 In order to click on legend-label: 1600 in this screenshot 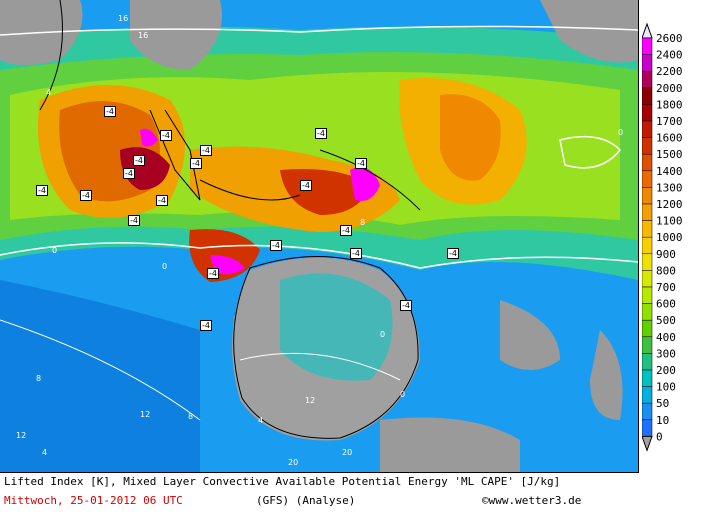, I will do `click(669, 138)`.